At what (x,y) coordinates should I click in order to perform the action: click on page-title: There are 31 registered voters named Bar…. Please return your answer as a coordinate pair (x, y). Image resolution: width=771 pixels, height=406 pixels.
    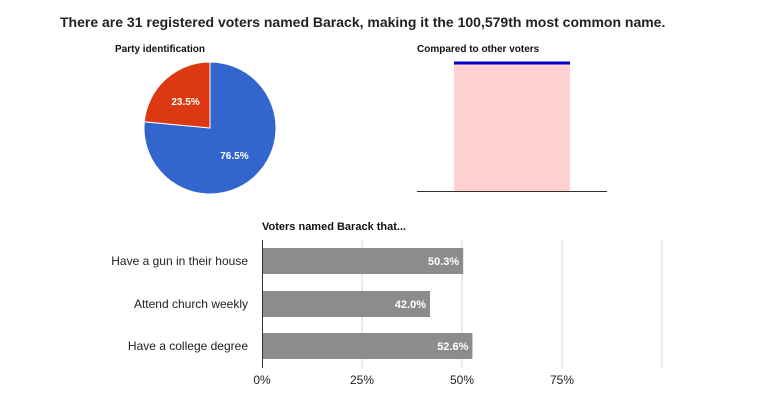
    Looking at the image, I should click on (363, 22).